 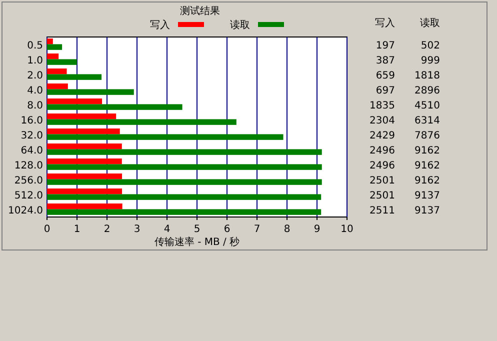 What do you see at coordinates (385, 76) in the screenshot?
I see `text: 659` at bounding box center [385, 76].